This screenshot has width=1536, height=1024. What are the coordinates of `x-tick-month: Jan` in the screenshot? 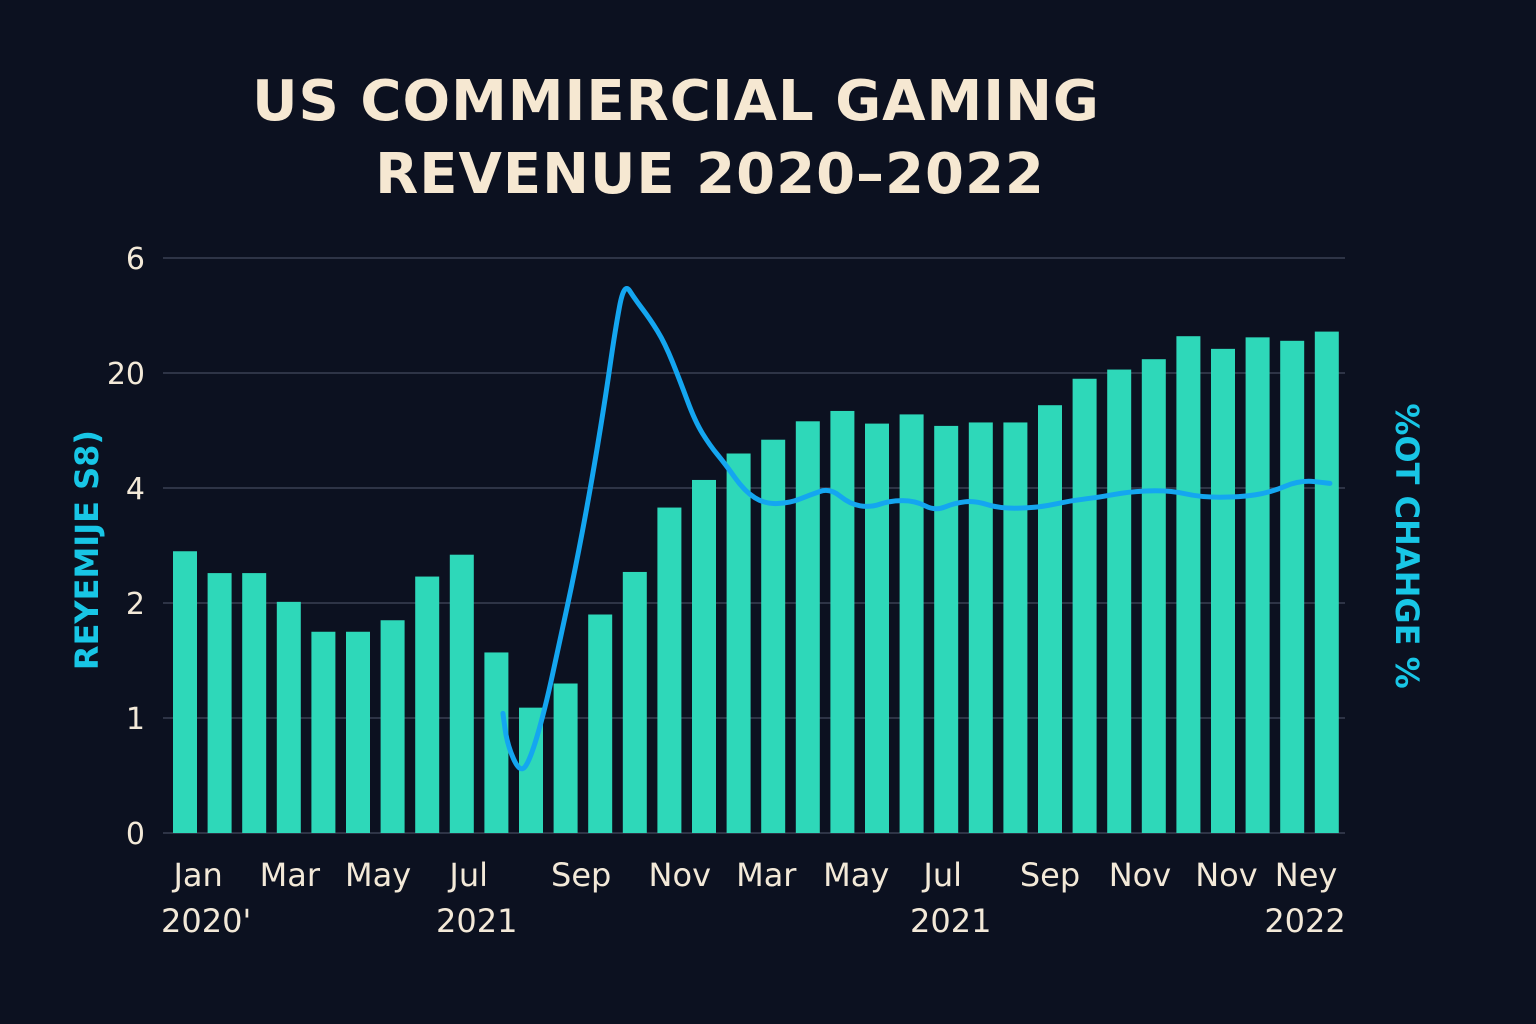 It's located at (196, 875).